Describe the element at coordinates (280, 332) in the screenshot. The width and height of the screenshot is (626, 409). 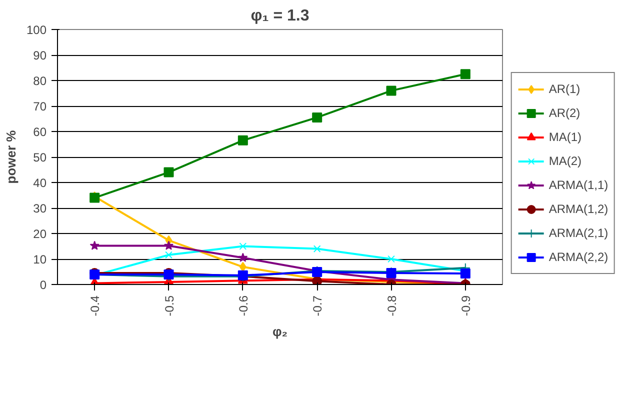
I see `x-axis-title: φ₂` at that location.